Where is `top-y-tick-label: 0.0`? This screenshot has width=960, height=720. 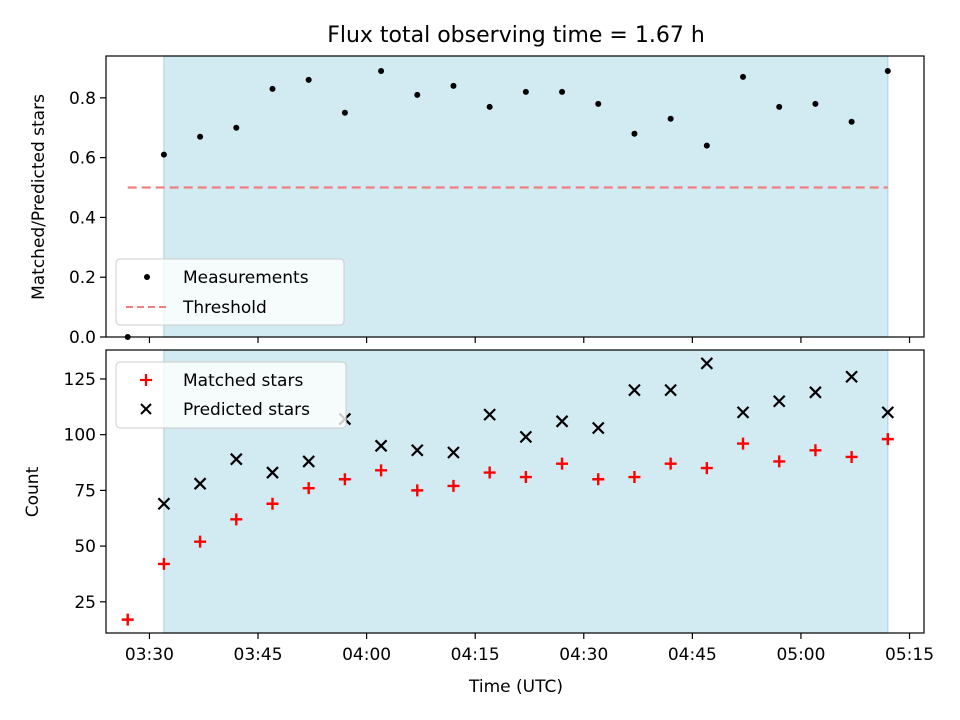 top-y-tick-label: 0.0 is located at coordinates (82, 338).